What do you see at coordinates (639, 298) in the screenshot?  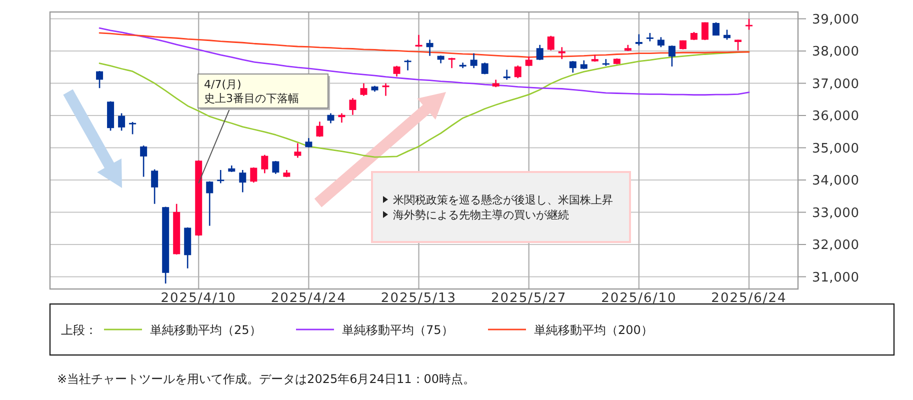 I see `x-tick-label: 2025/6/10` at bounding box center [639, 298].